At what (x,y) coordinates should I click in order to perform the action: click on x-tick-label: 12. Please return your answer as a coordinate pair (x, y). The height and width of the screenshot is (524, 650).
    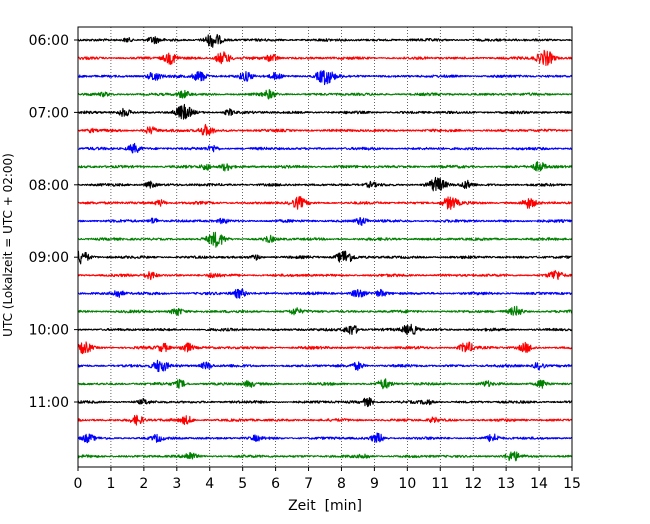
    Looking at the image, I should click on (473, 484).